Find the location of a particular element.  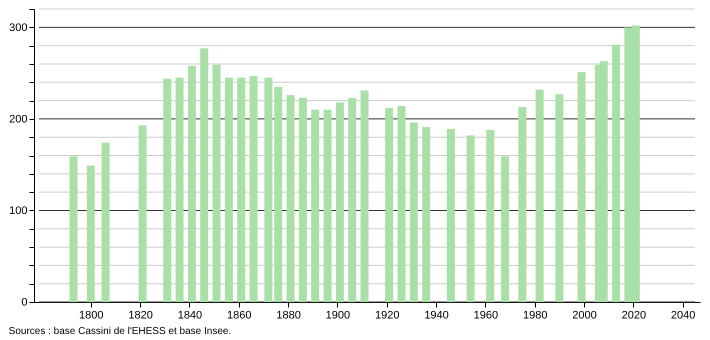

x-tick-label: 1940 is located at coordinates (436, 316).